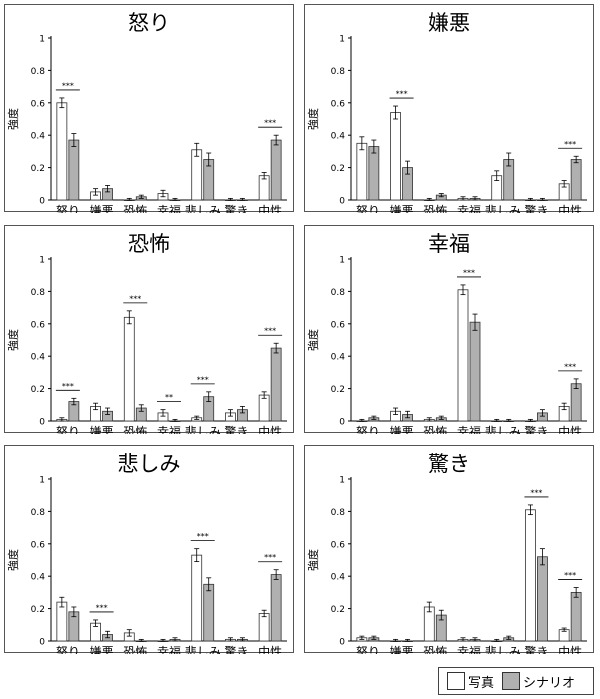 Image resolution: width=600 pixels, height=699 pixels. I want to click on legend: 写真 シナリオ, so click(516, 681).